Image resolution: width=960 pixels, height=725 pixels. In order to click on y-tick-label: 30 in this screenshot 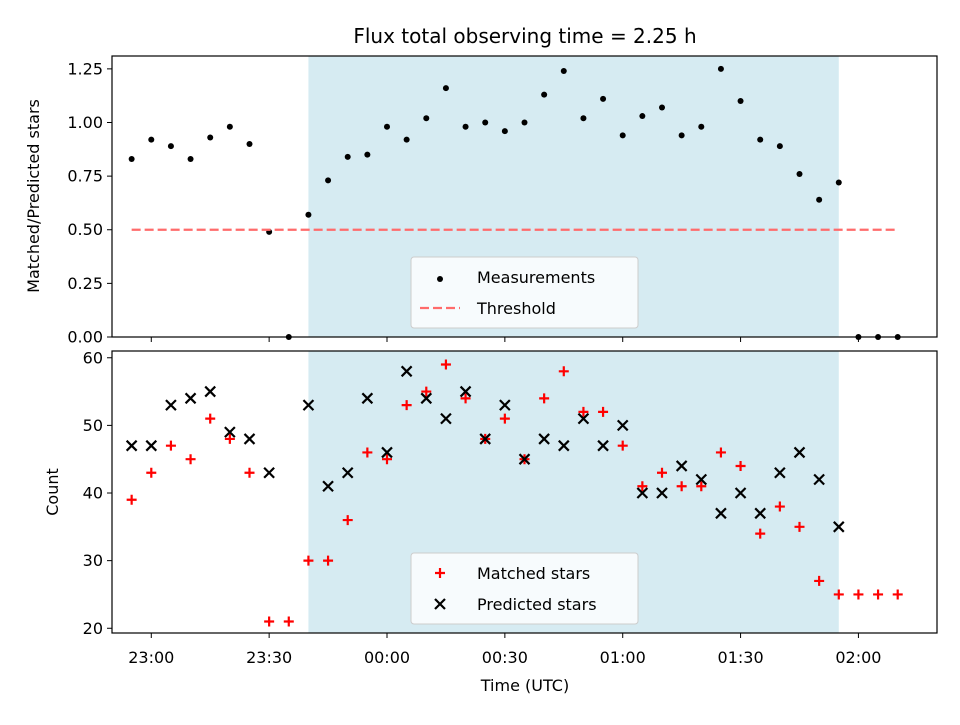, I will do `click(93, 560)`.